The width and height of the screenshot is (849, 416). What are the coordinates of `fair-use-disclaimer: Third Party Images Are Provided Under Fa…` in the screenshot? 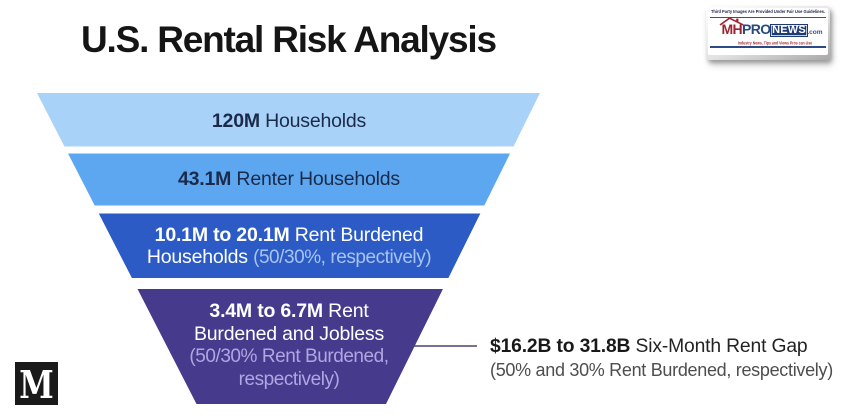 It's located at (768, 11).